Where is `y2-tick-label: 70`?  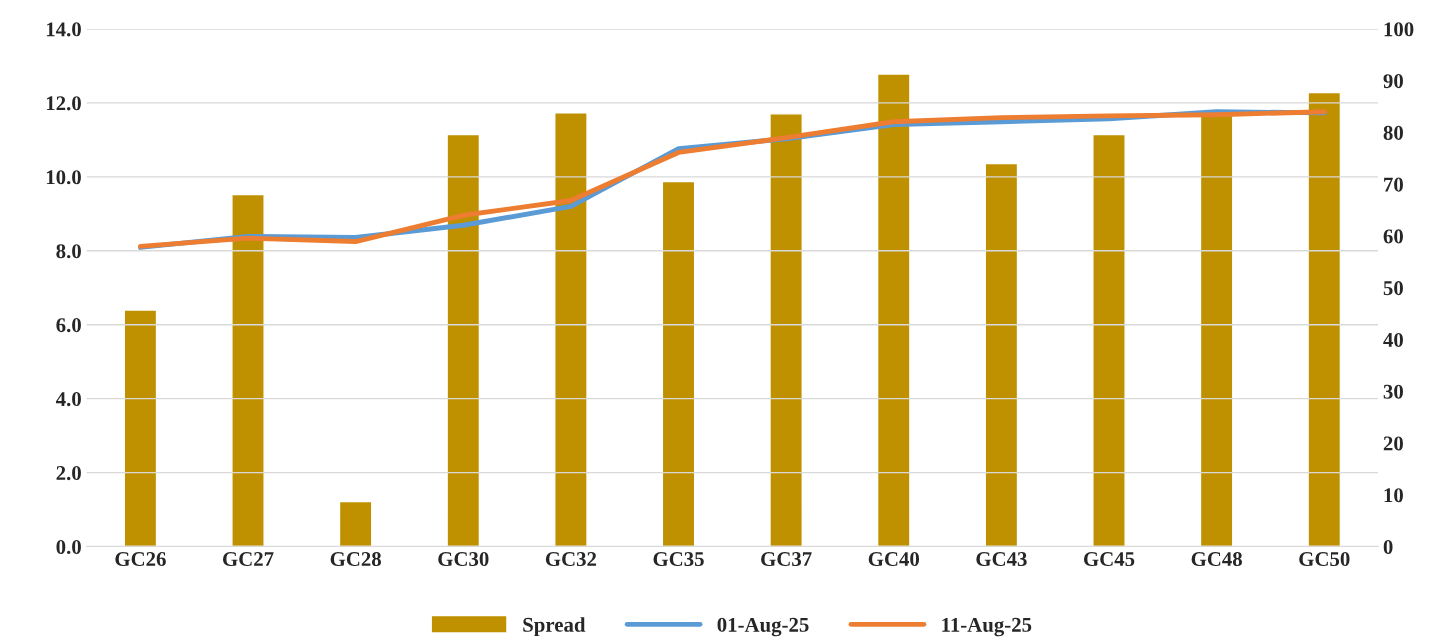 y2-tick-label: 70 is located at coordinates (1393, 184).